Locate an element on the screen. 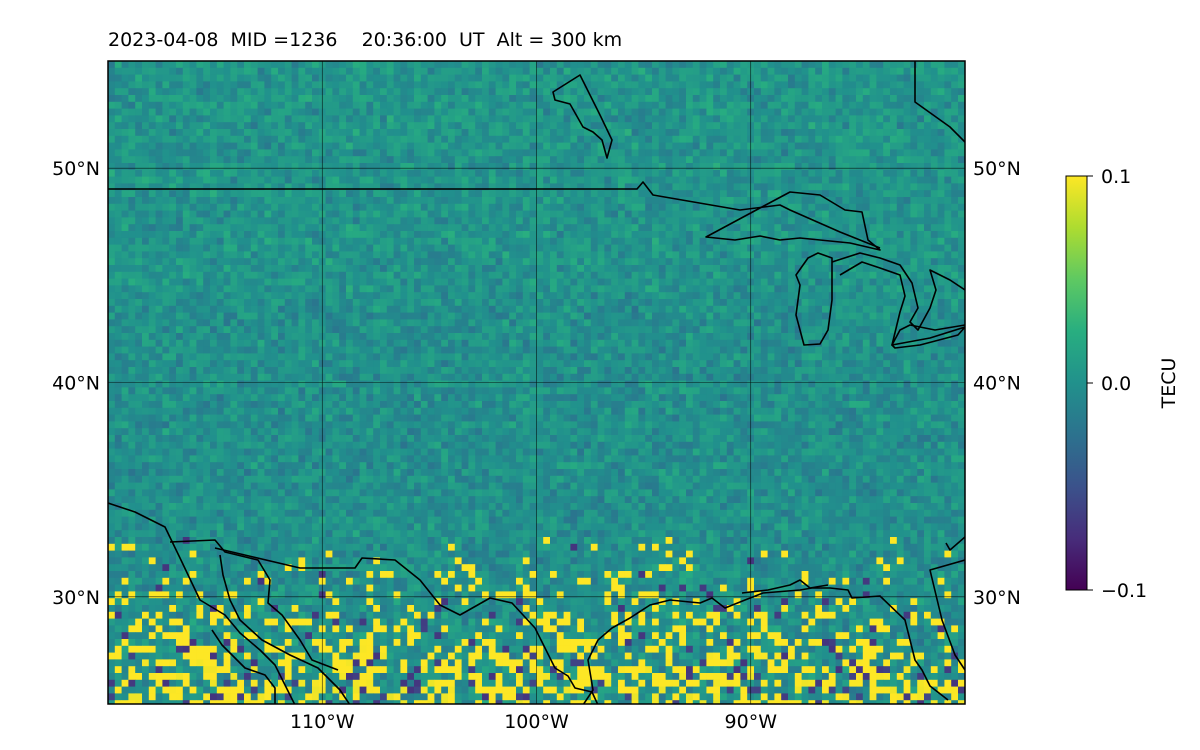  lat-tick-label-right: 30°N is located at coordinates (997, 598).